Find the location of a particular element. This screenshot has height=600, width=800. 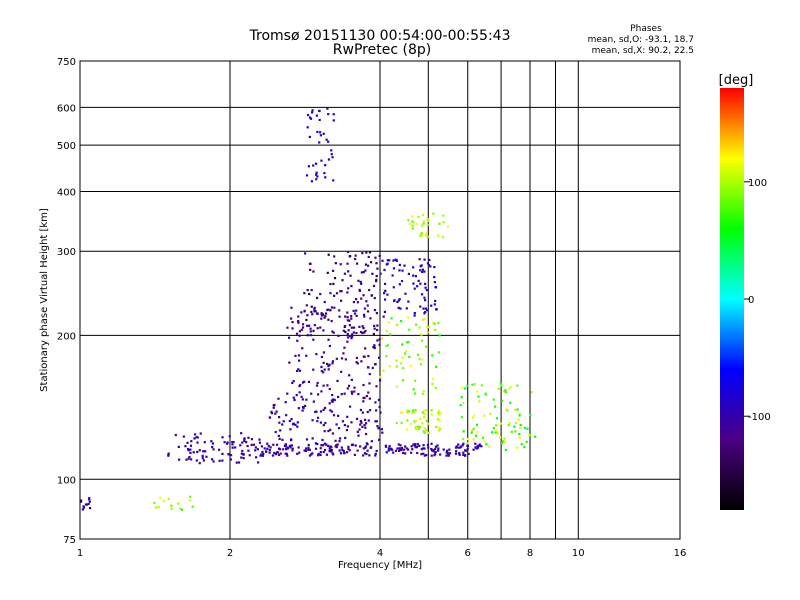

y-tick-label: 400 is located at coordinates (66, 192).